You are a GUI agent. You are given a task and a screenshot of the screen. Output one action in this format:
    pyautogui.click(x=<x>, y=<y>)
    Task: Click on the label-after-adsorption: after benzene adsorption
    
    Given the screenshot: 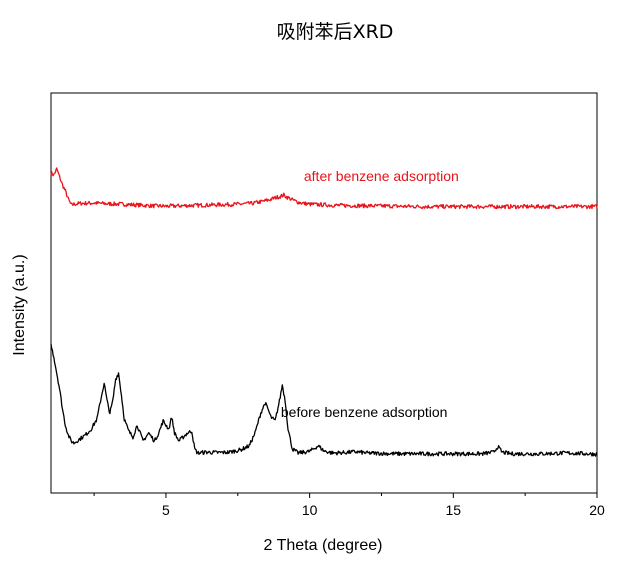 What is the action you would take?
    pyautogui.click(x=381, y=176)
    